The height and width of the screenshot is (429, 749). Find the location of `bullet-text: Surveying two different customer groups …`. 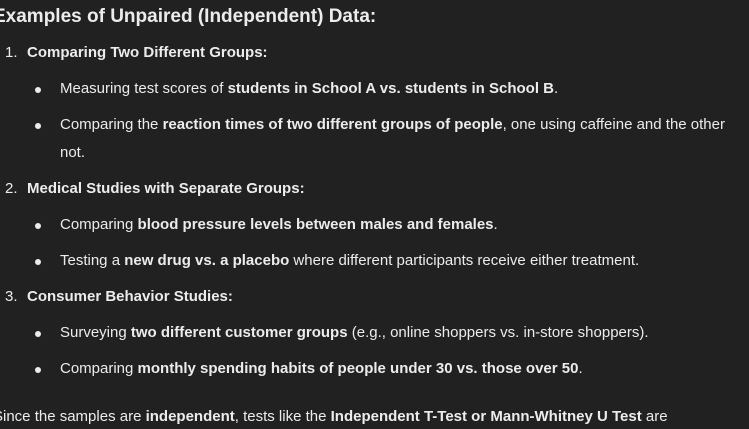

bullet-text: Surveying two different customer groups … is located at coordinates (354, 332).